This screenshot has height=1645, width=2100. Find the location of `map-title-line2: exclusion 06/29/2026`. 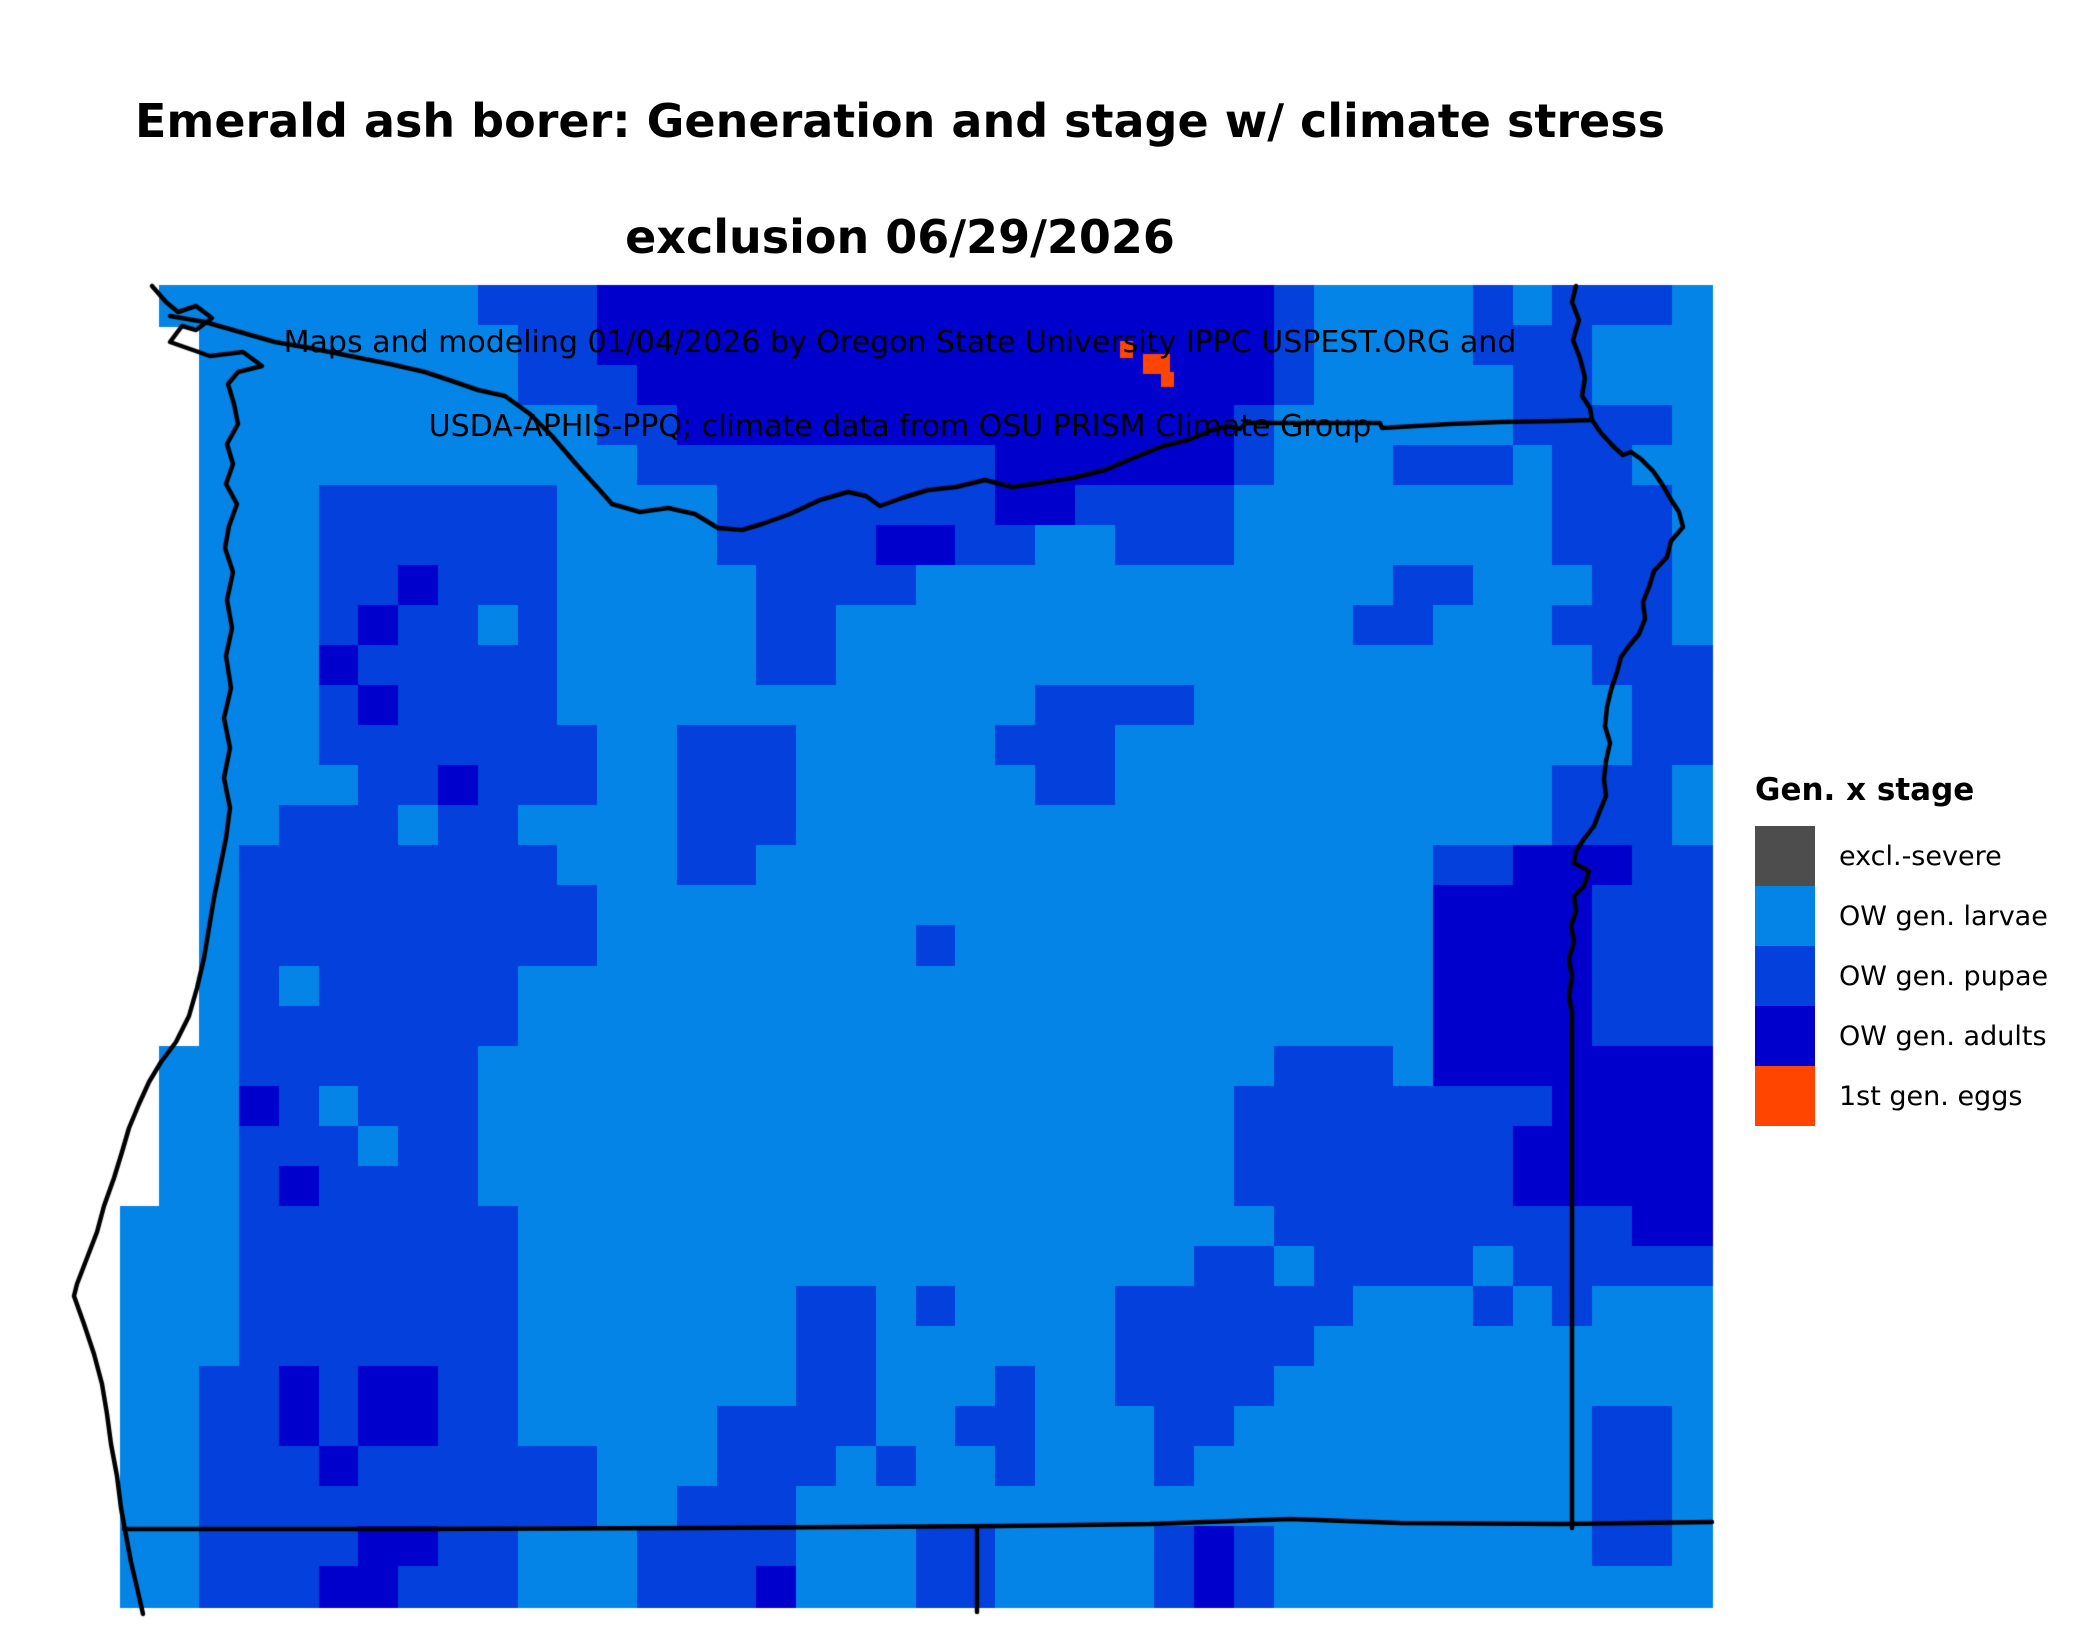

map-title-line2: exclusion 06/29/2026 is located at coordinates (900, 237).